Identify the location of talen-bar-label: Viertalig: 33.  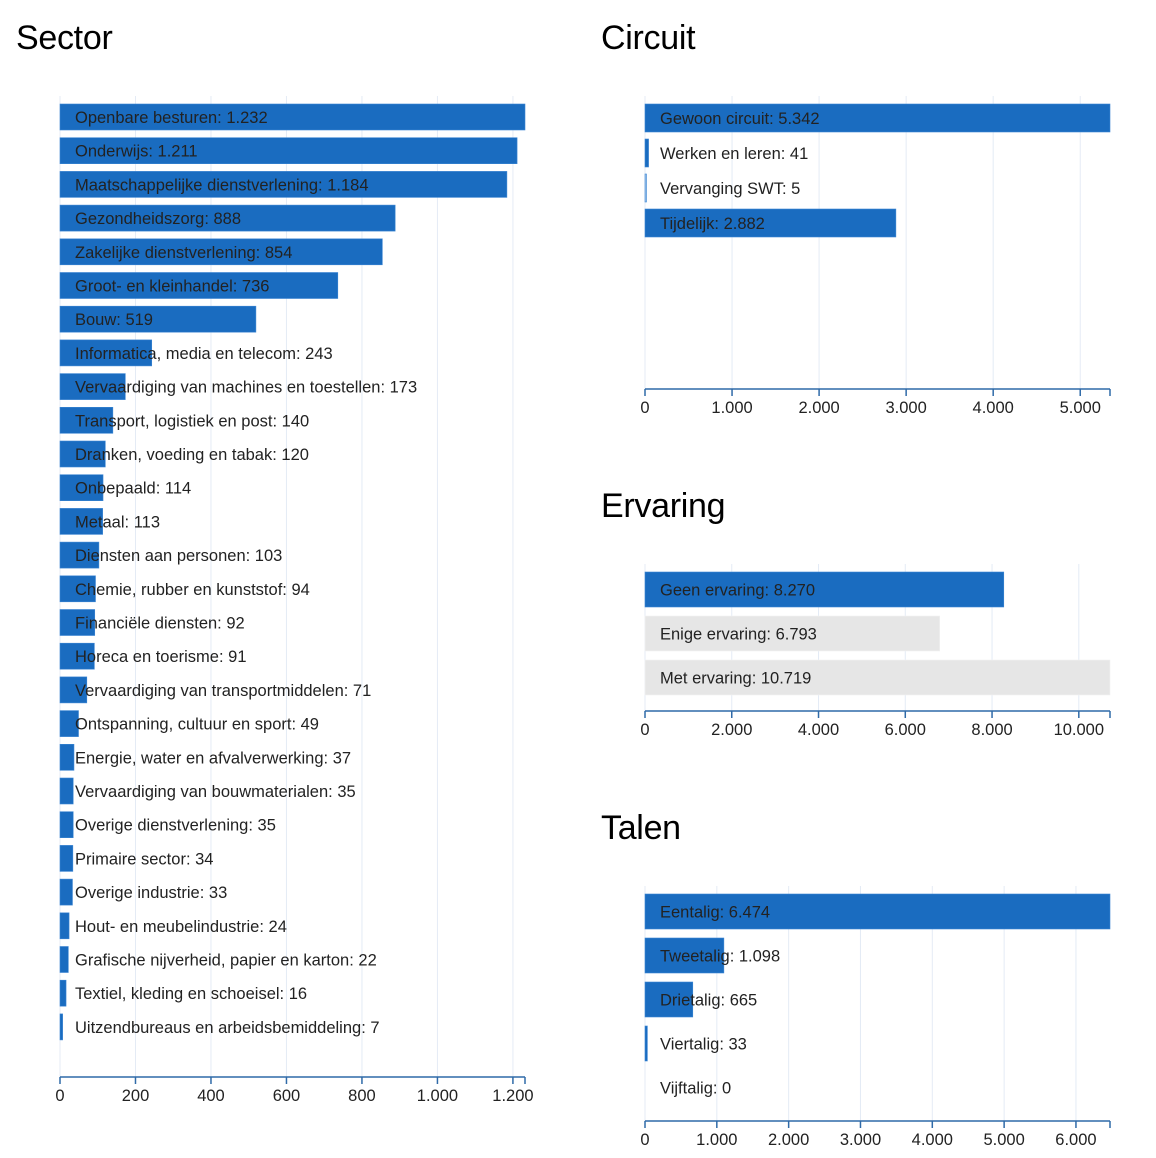
(703, 1045).